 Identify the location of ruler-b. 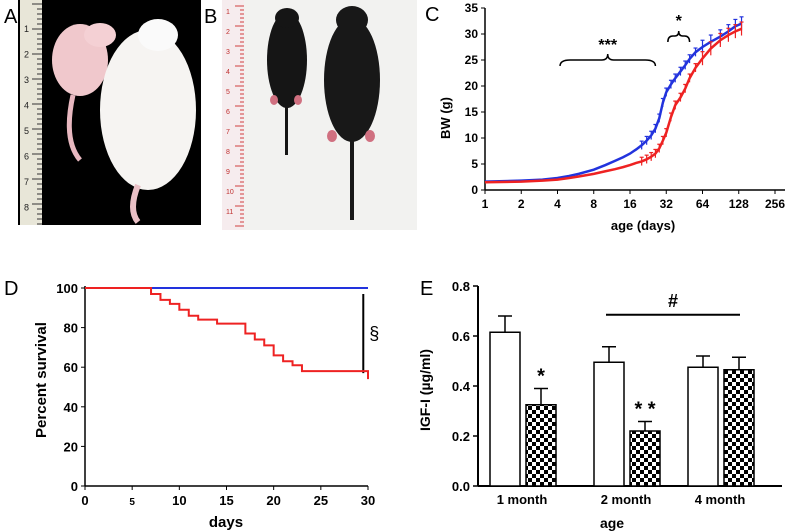
(233, 115).